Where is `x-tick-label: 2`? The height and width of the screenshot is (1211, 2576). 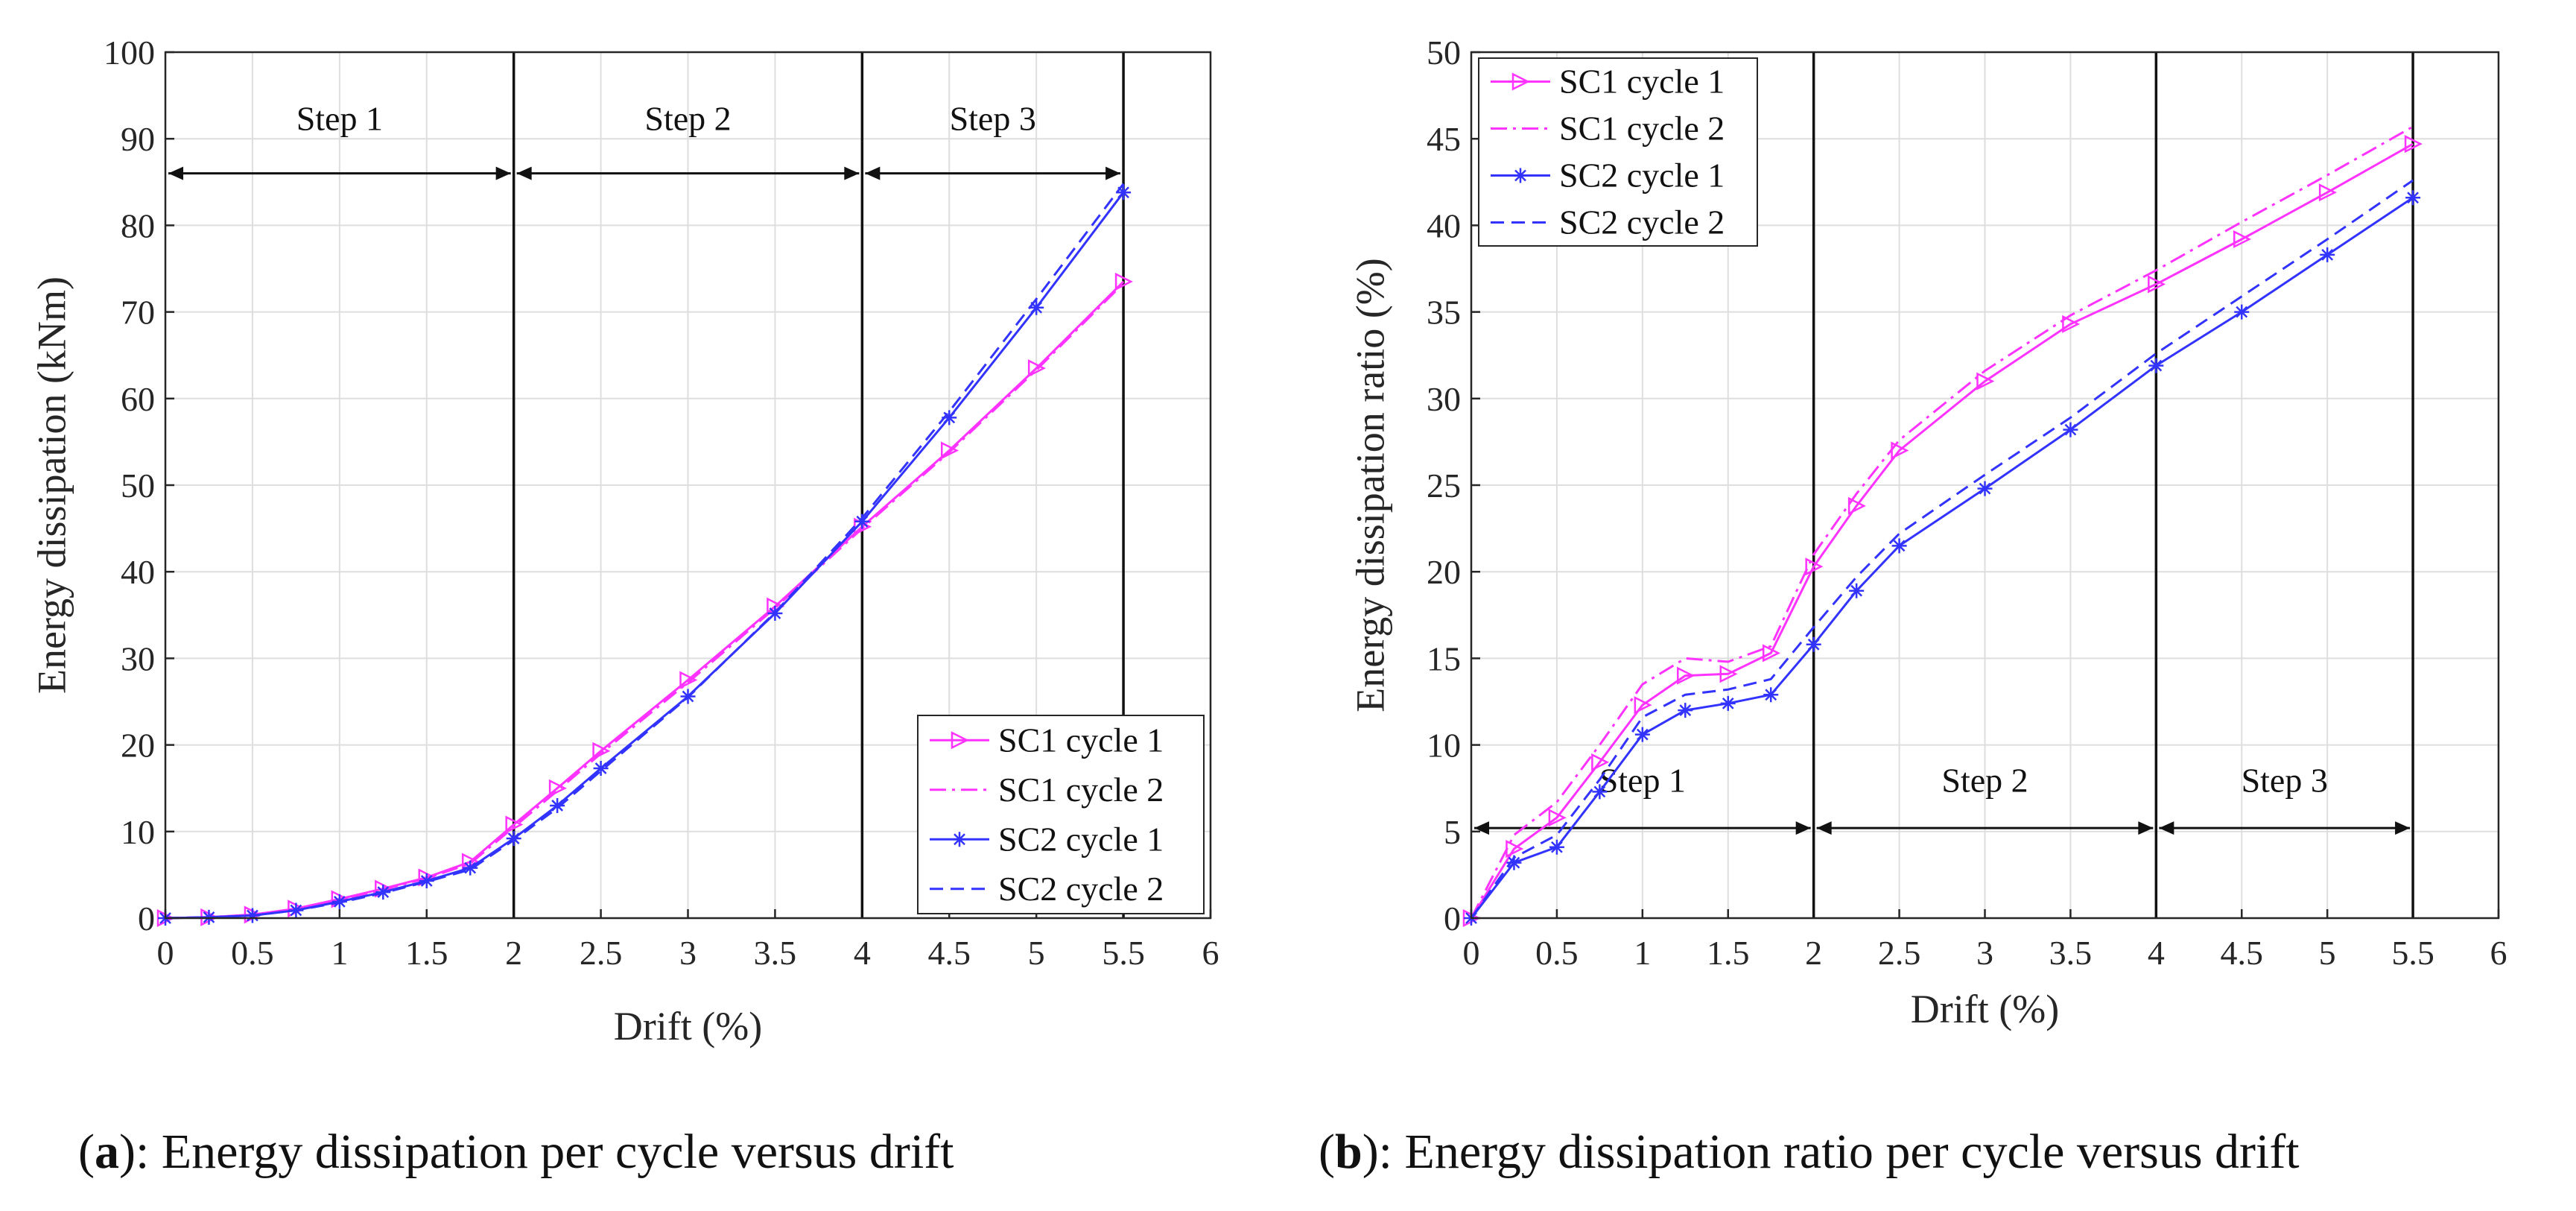 x-tick-label: 2 is located at coordinates (514, 953).